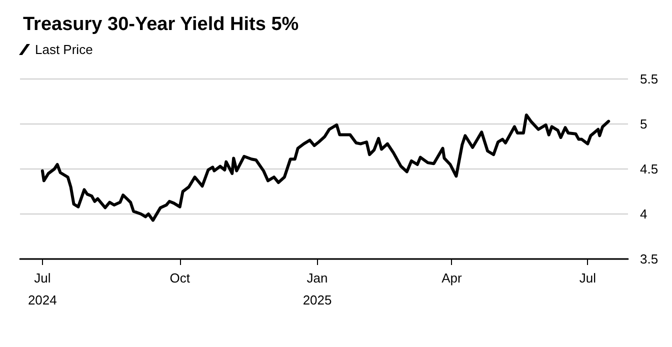  What do you see at coordinates (649, 79) in the screenshot?
I see `y-tick-label: 5.5` at bounding box center [649, 79].